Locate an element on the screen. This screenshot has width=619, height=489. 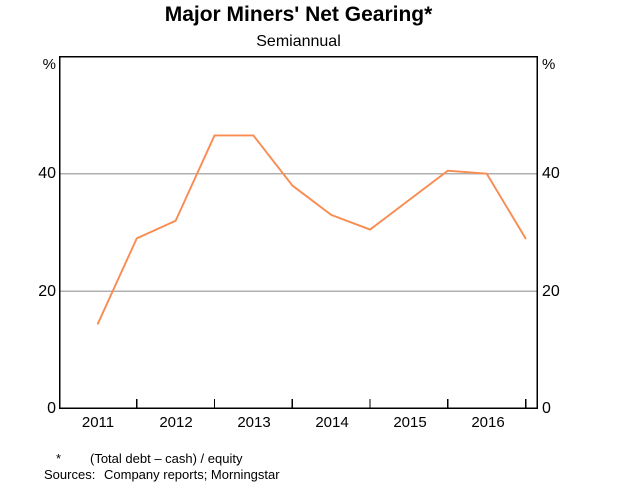
chart-subtitle: Semiannual is located at coordinates (298, 41).